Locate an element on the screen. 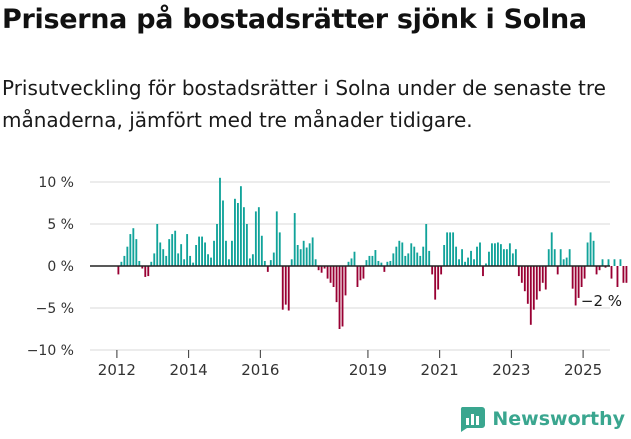 This screenshot has width=631, height=439. x-tick-label: 2016 is located at coordinates (260, 370).